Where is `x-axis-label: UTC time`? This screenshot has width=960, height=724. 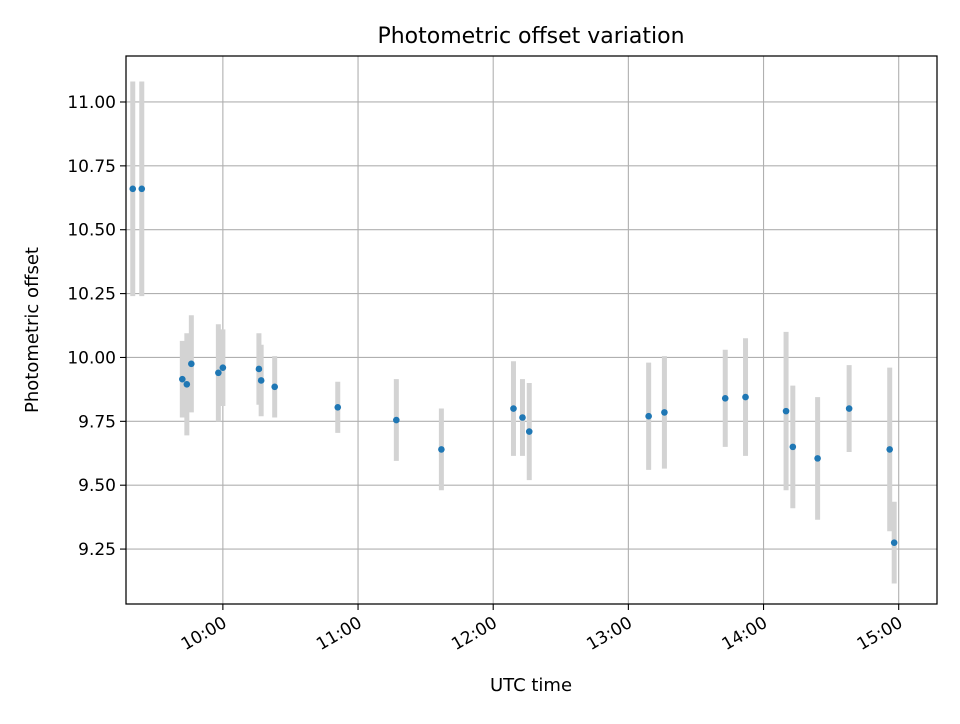
x-axis-label: UTC time is located at coordinates (531, 685).